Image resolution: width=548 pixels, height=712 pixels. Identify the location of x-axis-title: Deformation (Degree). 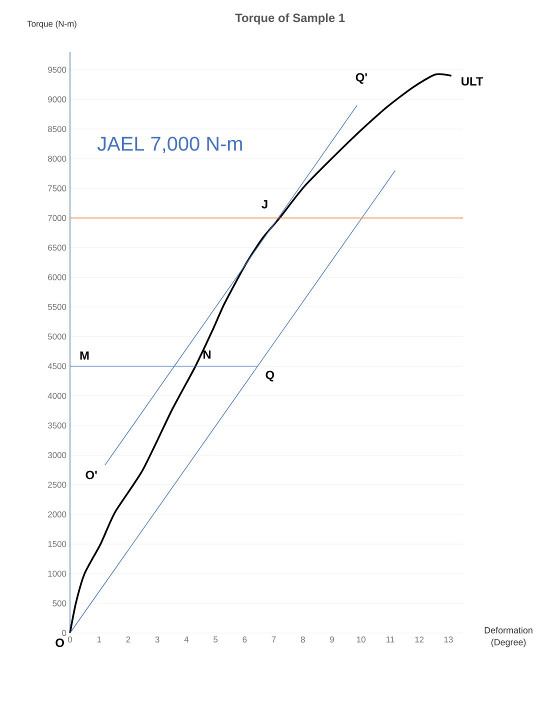
(508, 637).